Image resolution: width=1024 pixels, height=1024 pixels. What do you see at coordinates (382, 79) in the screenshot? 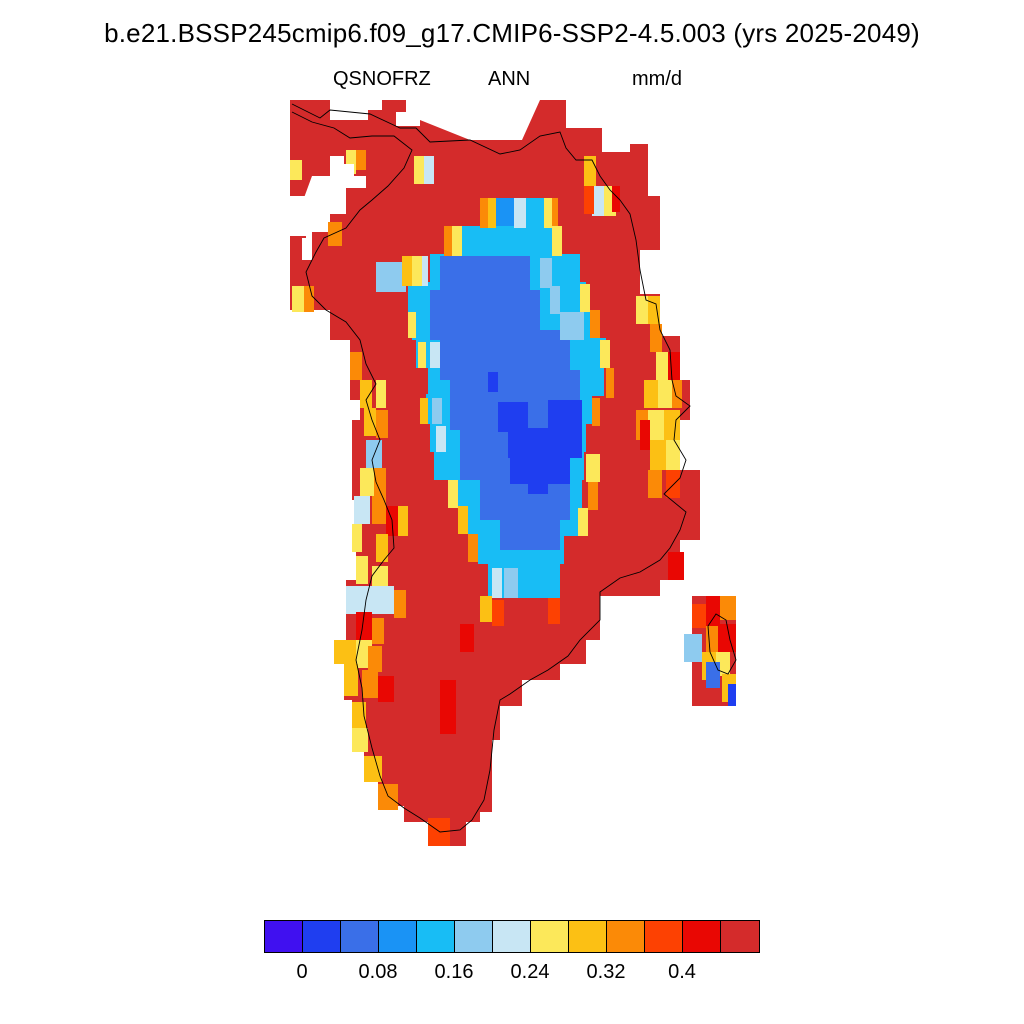
I see `variable-label: QSNOFRZ` at bounding box center [382, 79].